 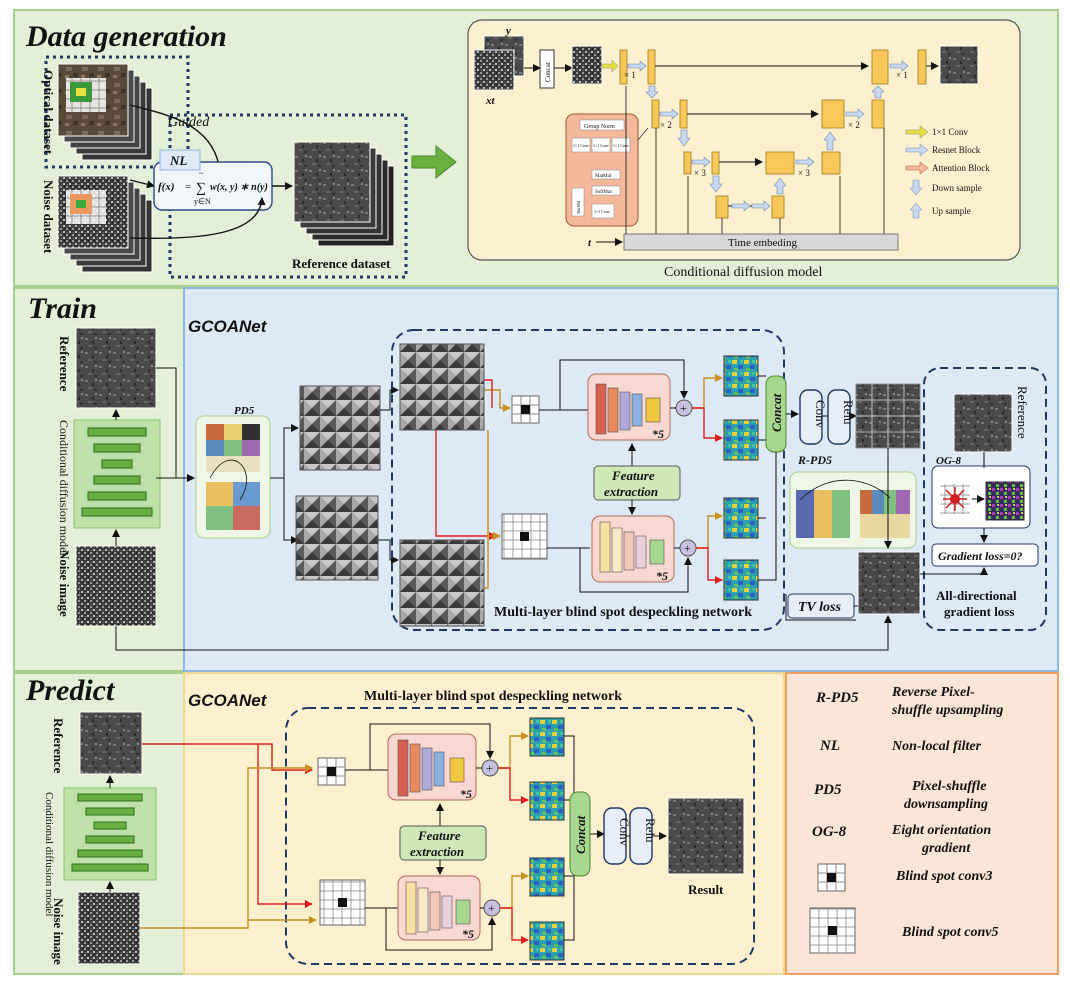 I want to click on mult-3b: × 3, so click(x=804, y=173).